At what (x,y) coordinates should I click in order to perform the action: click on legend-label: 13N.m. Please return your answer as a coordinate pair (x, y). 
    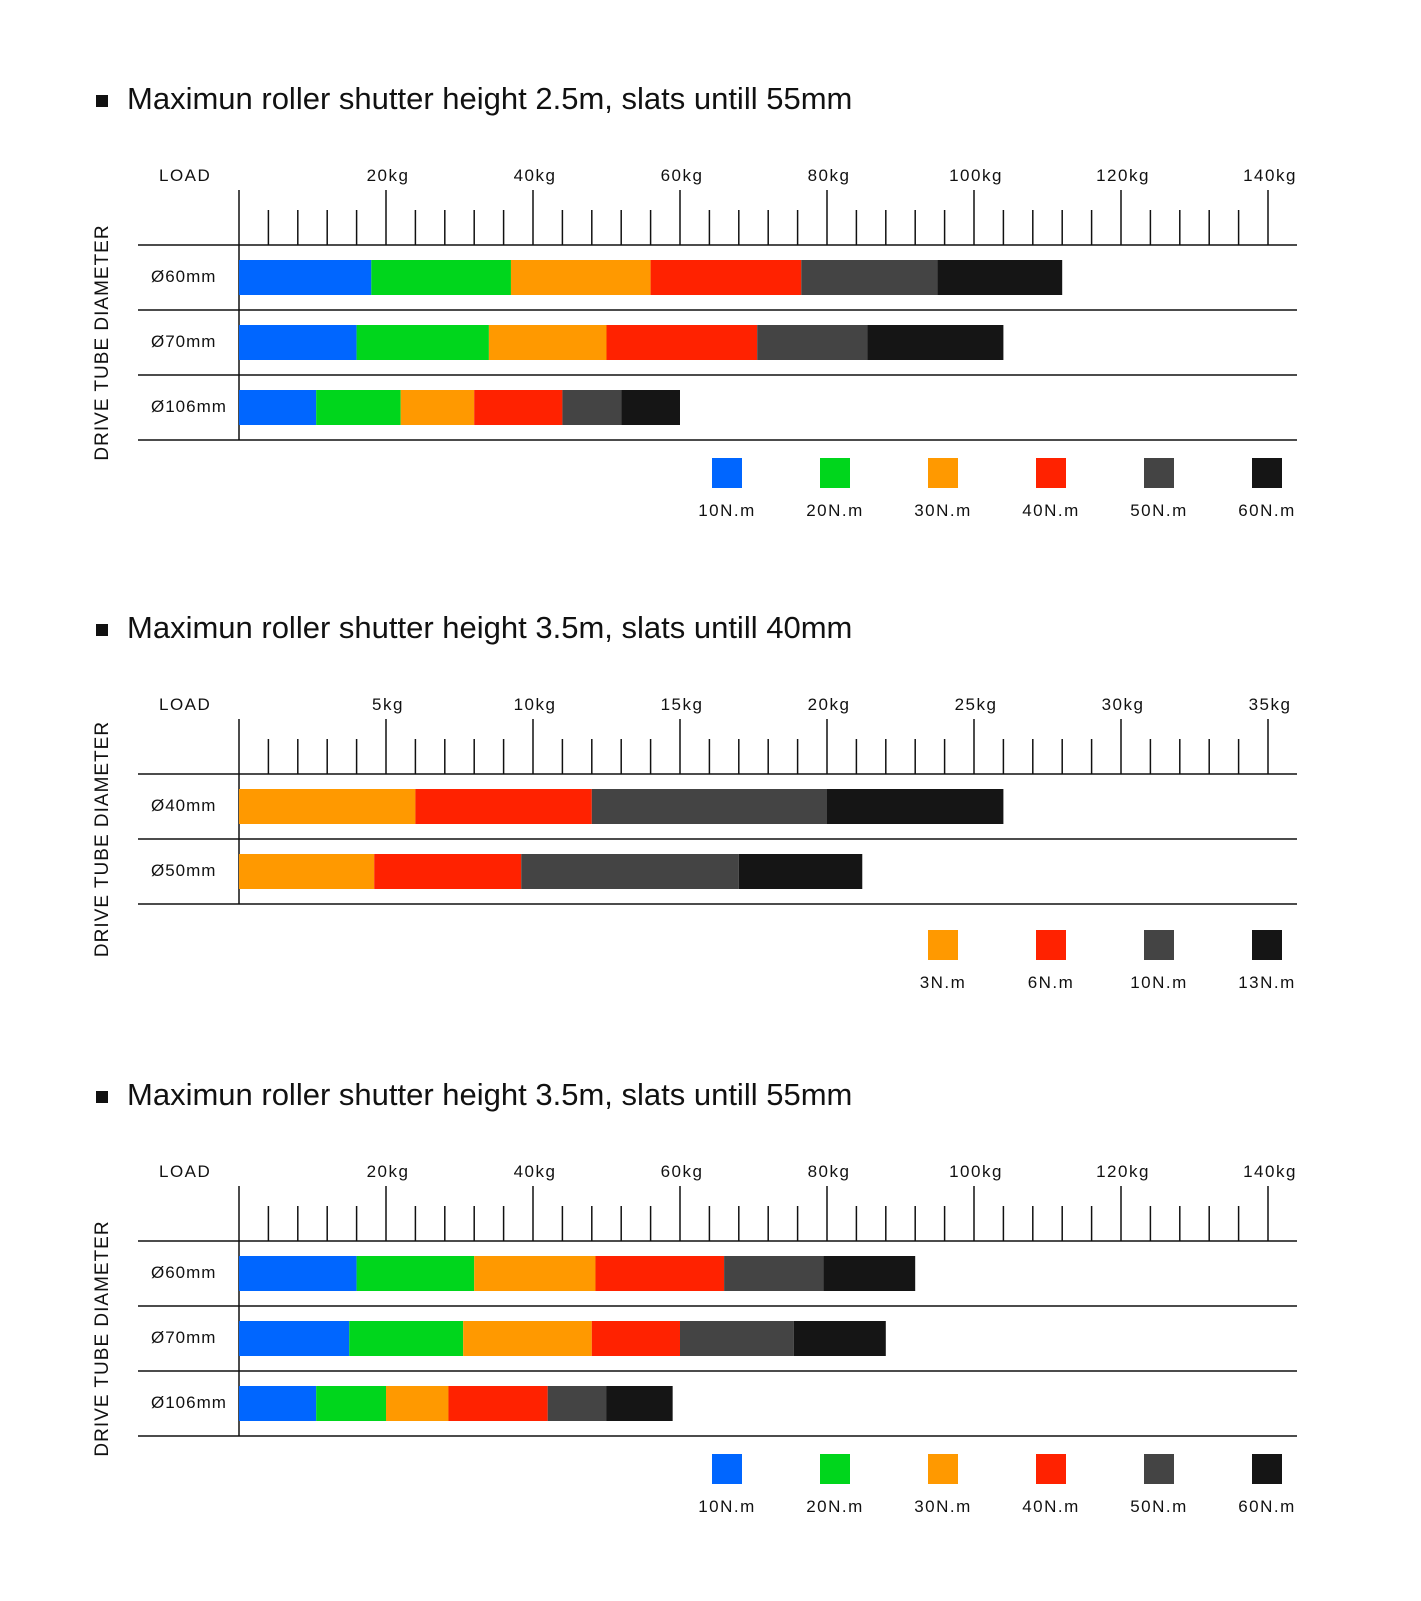
    Looking at the image, I should click on (1267, 982).